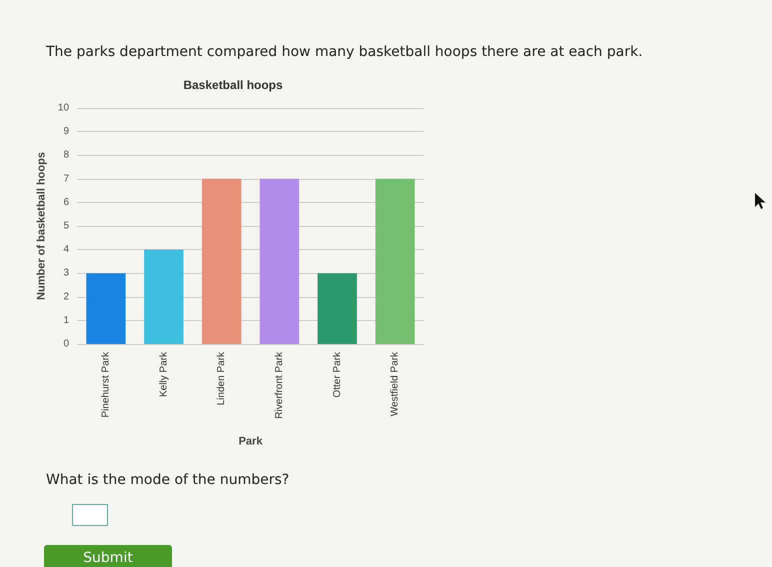 This screenshot has width=772, height=567. What do you see at coordinates (233, 85) in the screenshot?
I see `chart-title: Basketball hoops` at bounding box center [233, 85].